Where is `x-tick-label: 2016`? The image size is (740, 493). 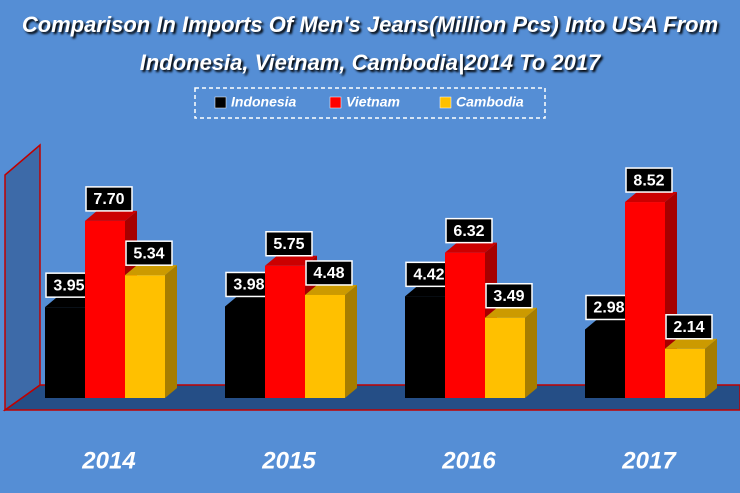
x-tick-label: 2016 is located at coordinates (468, 460).